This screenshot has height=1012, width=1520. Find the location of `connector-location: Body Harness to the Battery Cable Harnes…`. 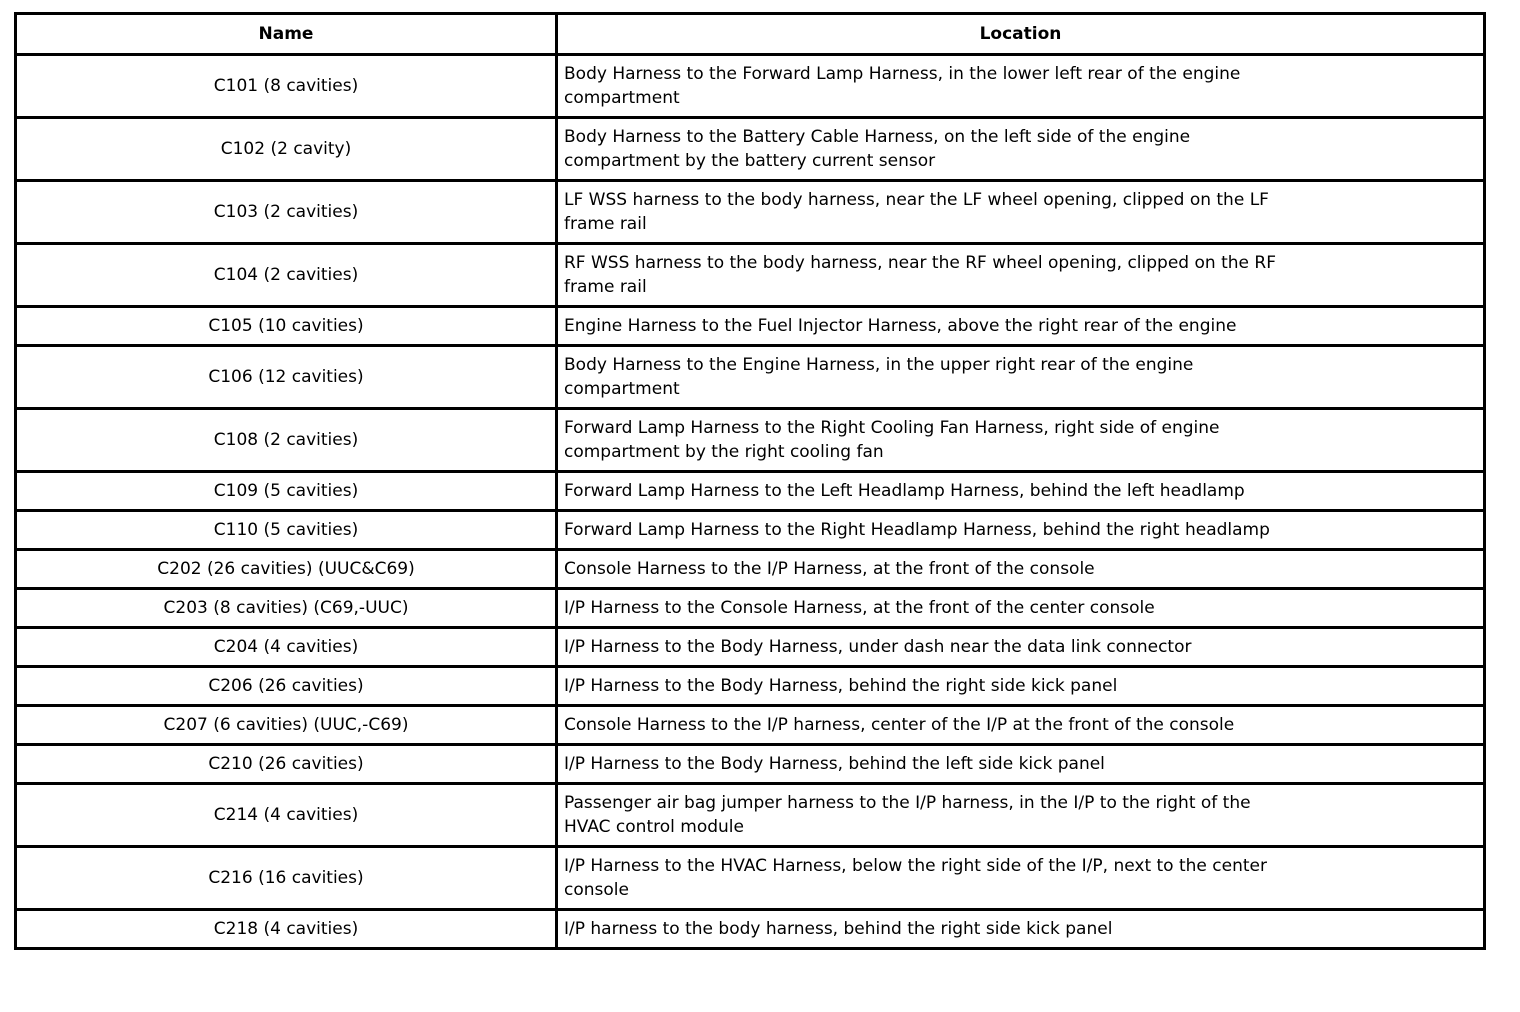

connector-location: Body Harness to the Battery Cable Harnes… is located at coordinates (1020, 149).